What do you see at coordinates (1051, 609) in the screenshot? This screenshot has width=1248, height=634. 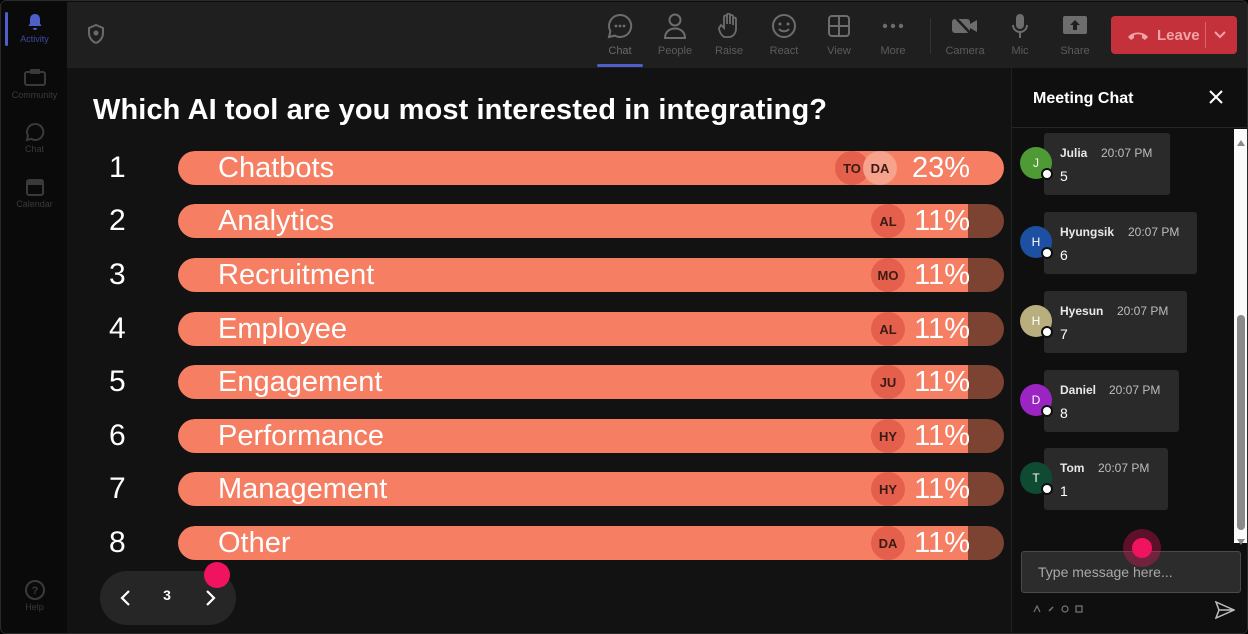 I see `attach-icon` at bounding box center [1051, 609].